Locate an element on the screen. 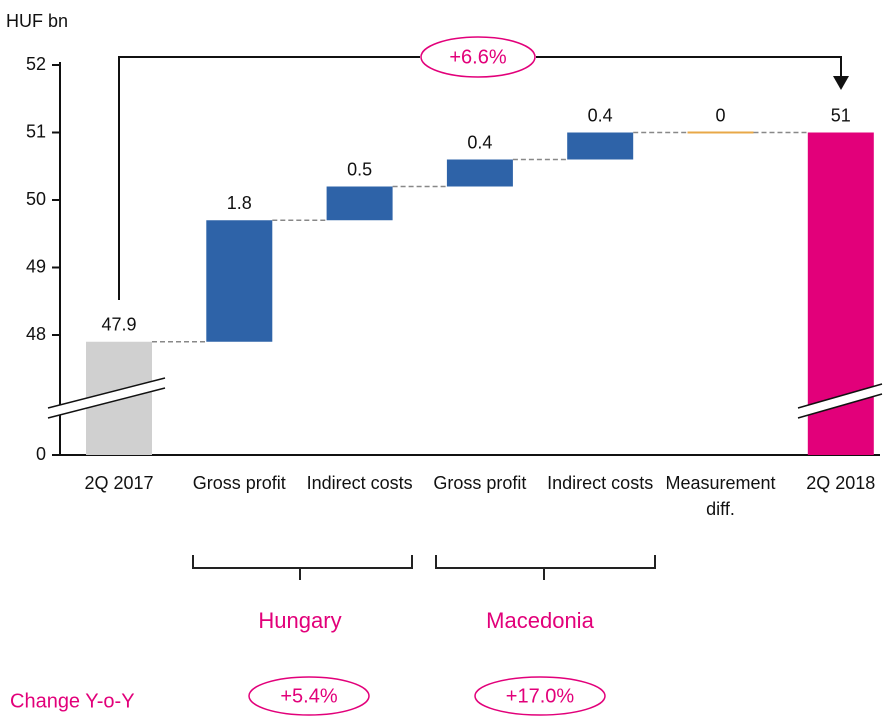  y-tick-label: 48 is located at coordinates (36, 334).